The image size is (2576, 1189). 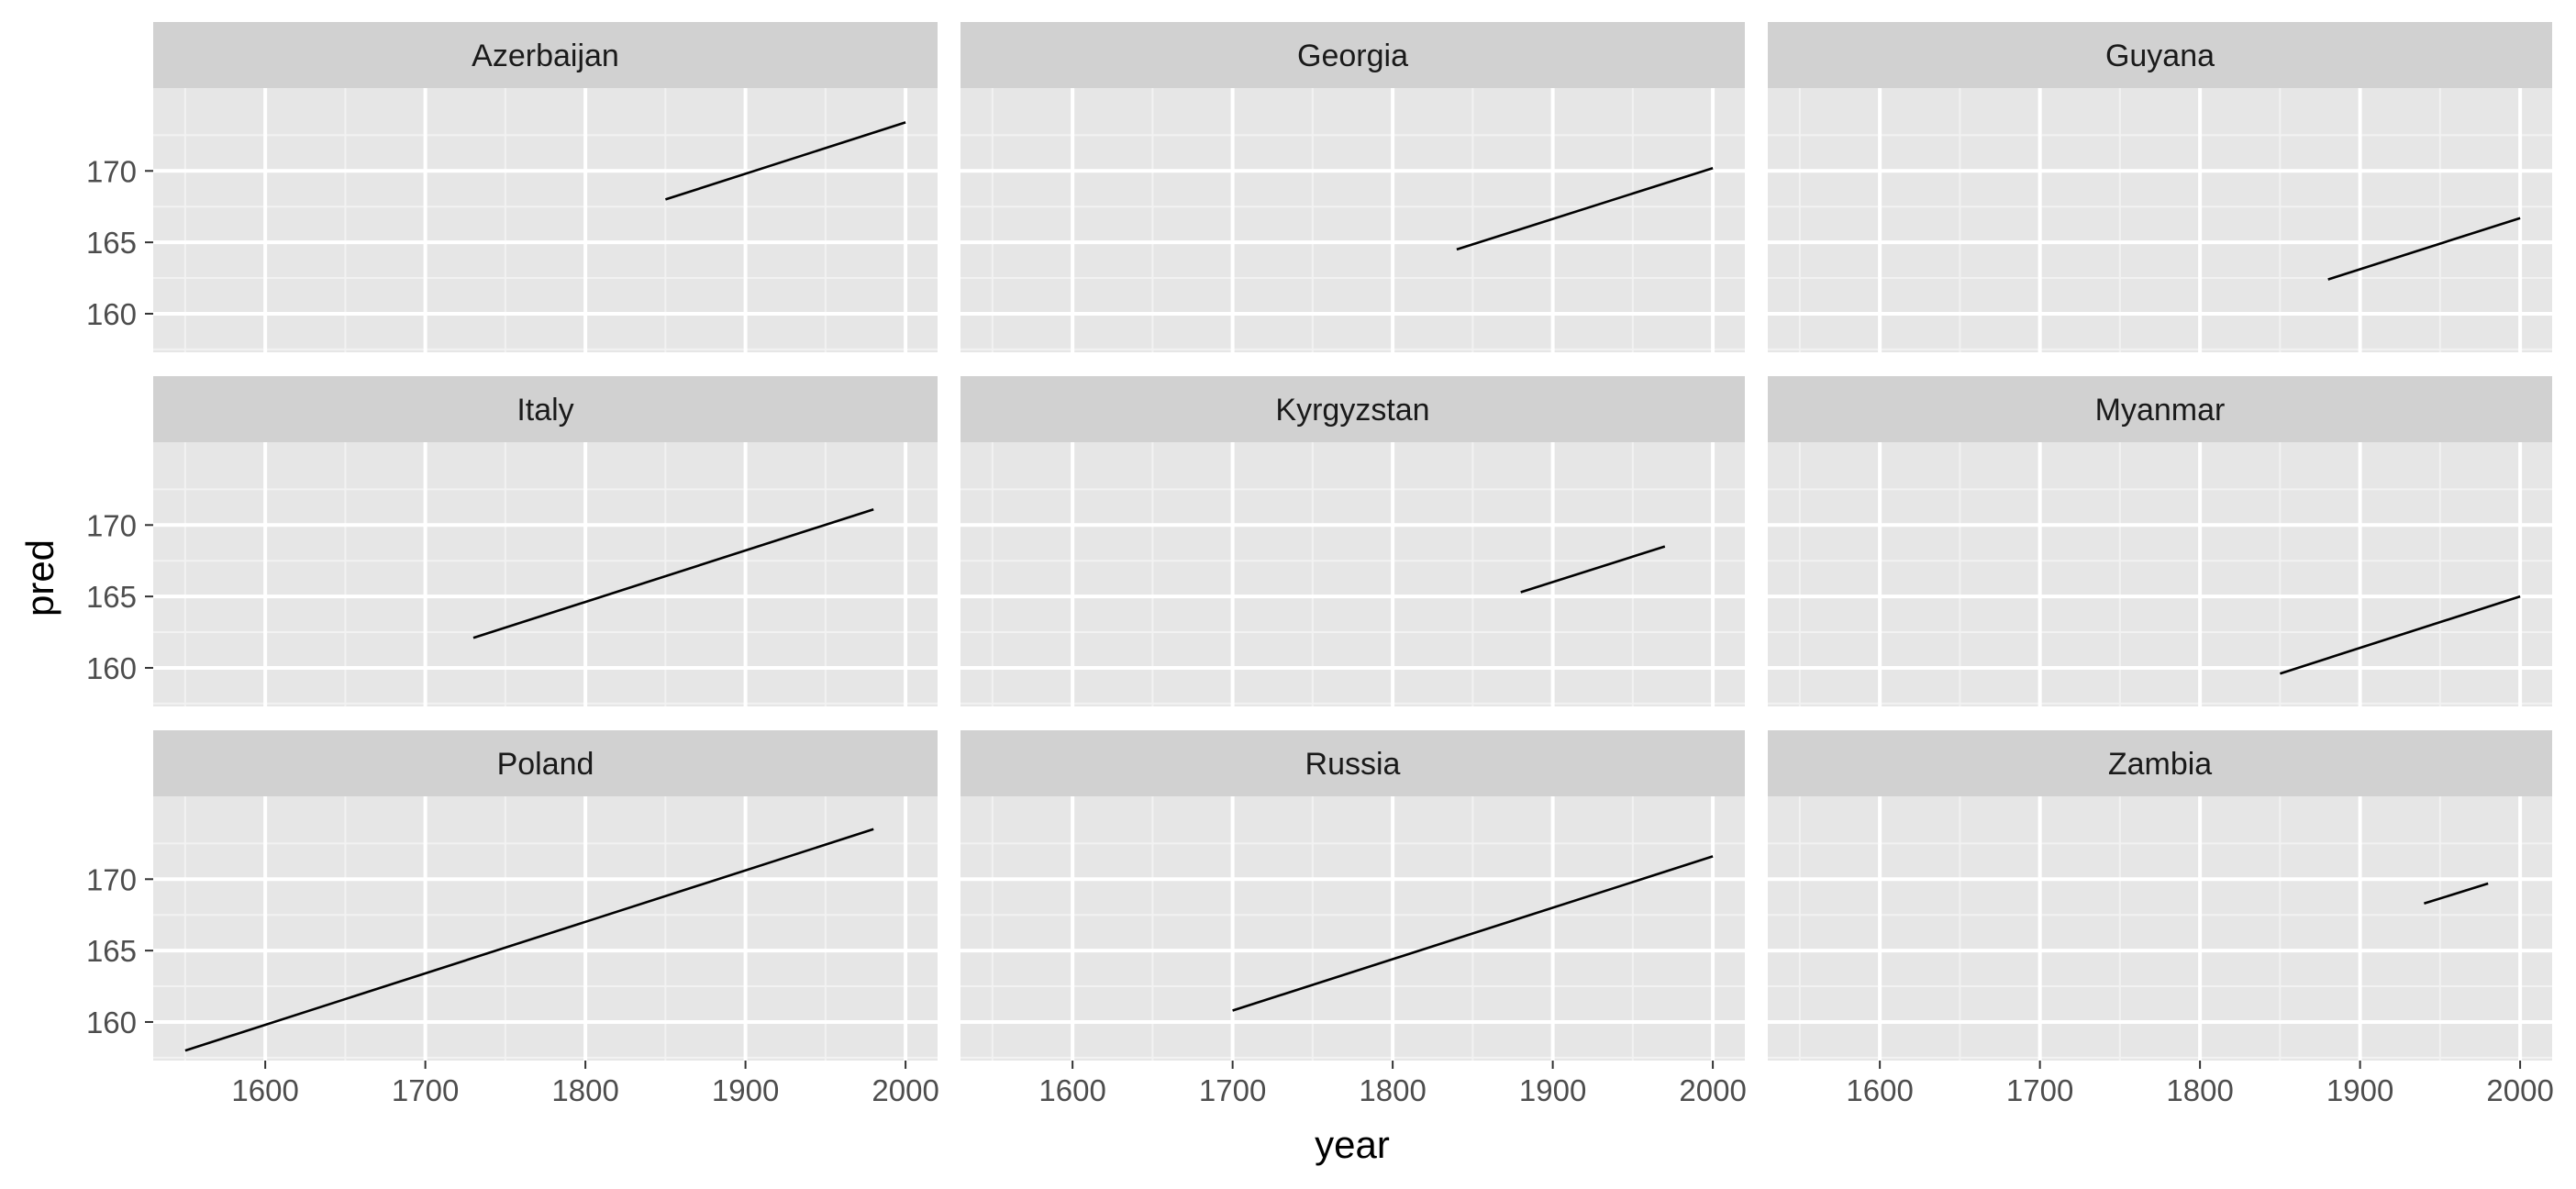 What do you see at coordinates (1593, 569) in the screenshot?
I see `series-line-kyrgyzstan` at bounding box center [1593, 569].